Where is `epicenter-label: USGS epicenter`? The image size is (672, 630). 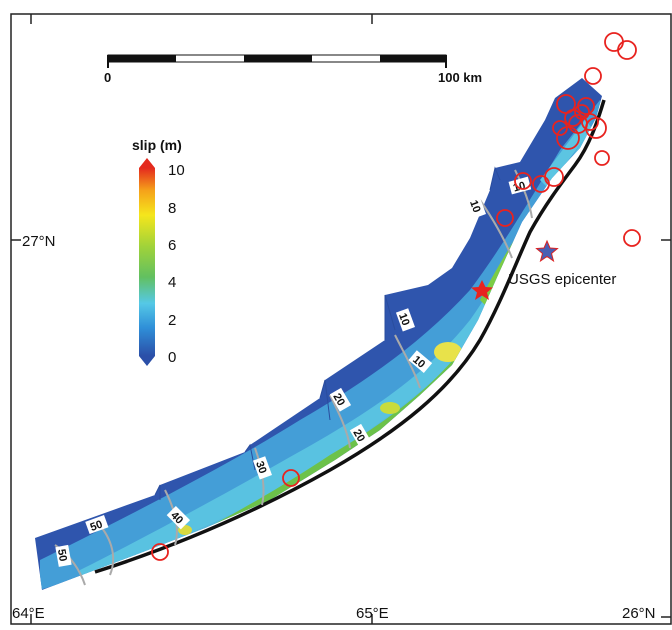 epicenter-label: USGS epicenter is located at coordinates (562, 279).